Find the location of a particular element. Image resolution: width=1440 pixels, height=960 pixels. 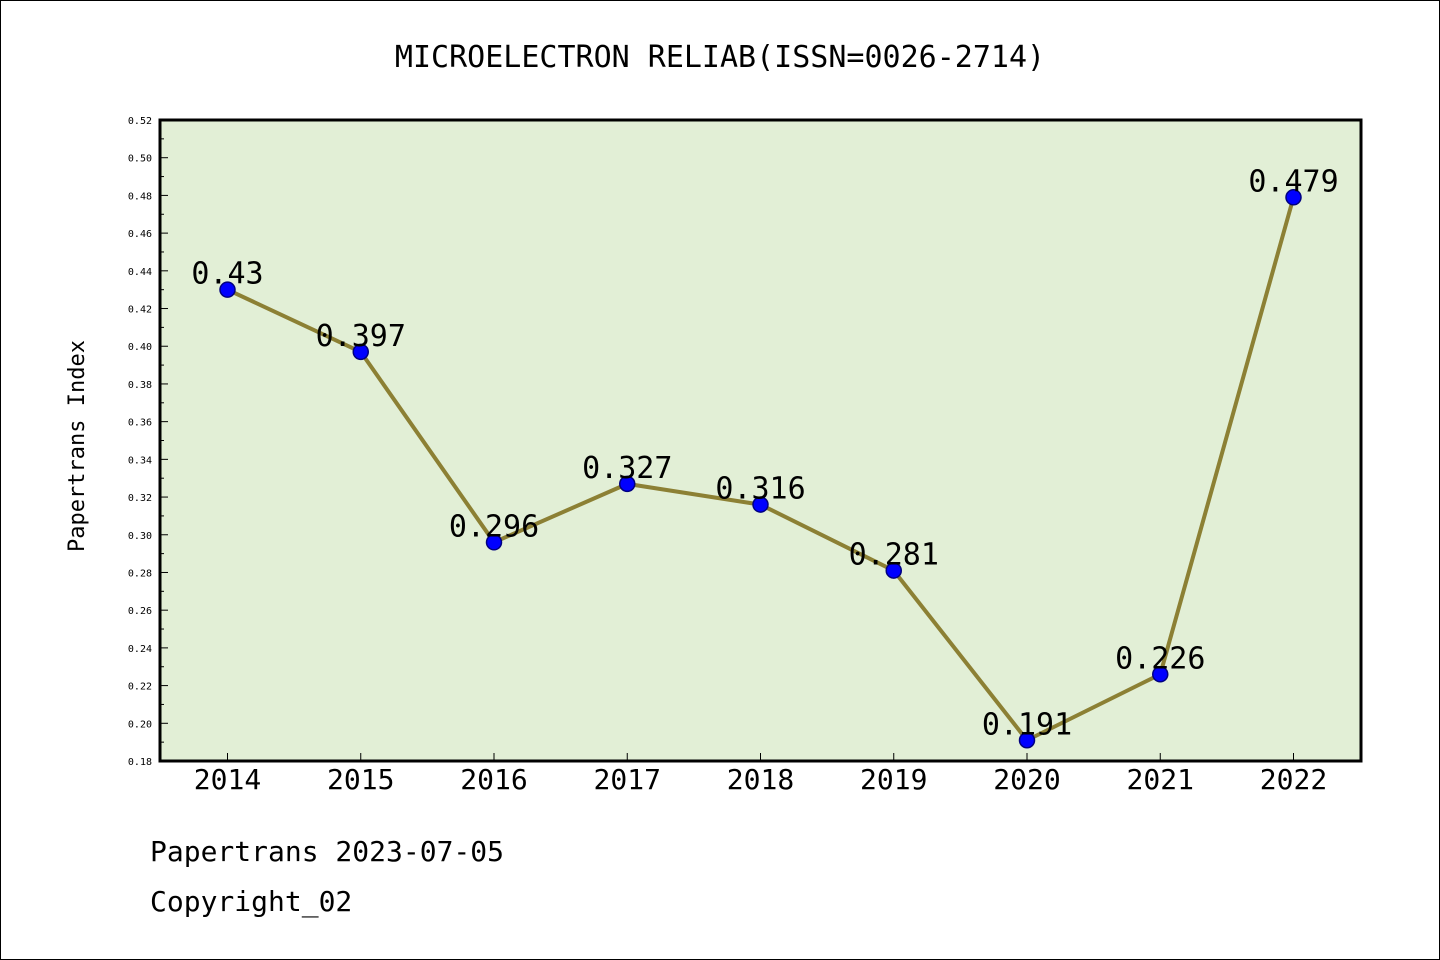

y-tick-label: 0.24 is located at coordinates (140, 649).